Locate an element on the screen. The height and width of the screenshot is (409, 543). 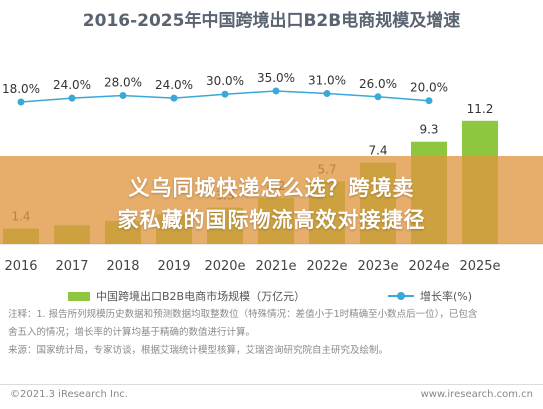
copyright-text: ©2021.3 iResearch Inc. is located at coordinates (69, 394).